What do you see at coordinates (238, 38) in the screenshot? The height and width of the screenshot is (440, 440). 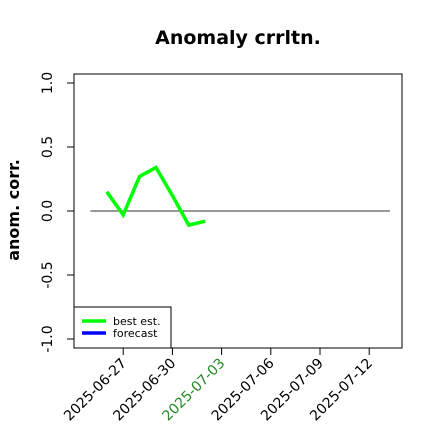 I see `chart-title: Anomaly crrltn.` at bounding box center [238, 38].